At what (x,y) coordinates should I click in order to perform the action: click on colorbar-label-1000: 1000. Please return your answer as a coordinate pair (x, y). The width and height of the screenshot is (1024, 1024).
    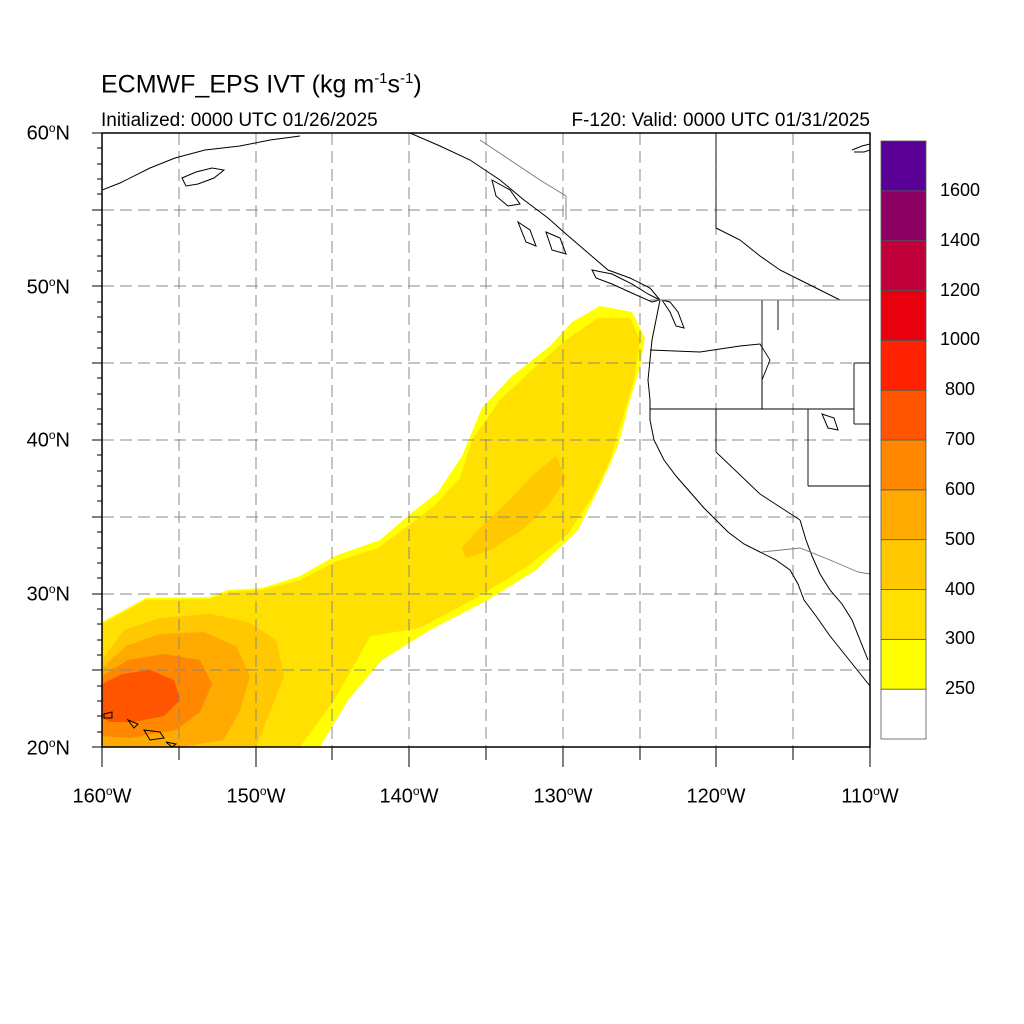
    Looking at the image, I should click on (960, 339).